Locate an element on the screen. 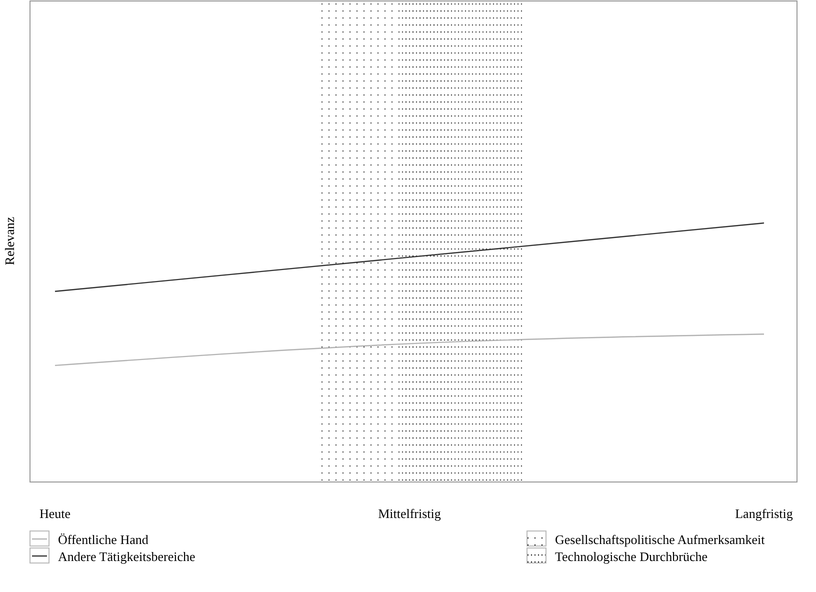 This screenshot has width=816, height=592. y-axis-title: Relevanz is located at coordinates (9, 241).